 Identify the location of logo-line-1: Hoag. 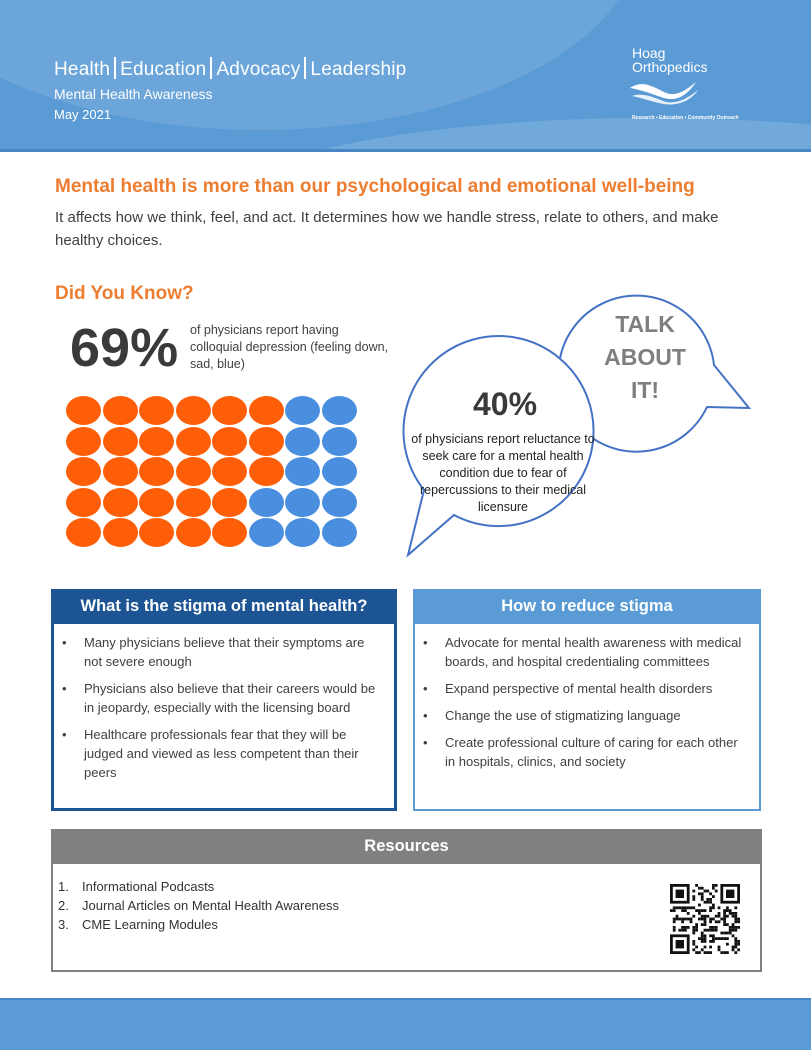
(649, 53).